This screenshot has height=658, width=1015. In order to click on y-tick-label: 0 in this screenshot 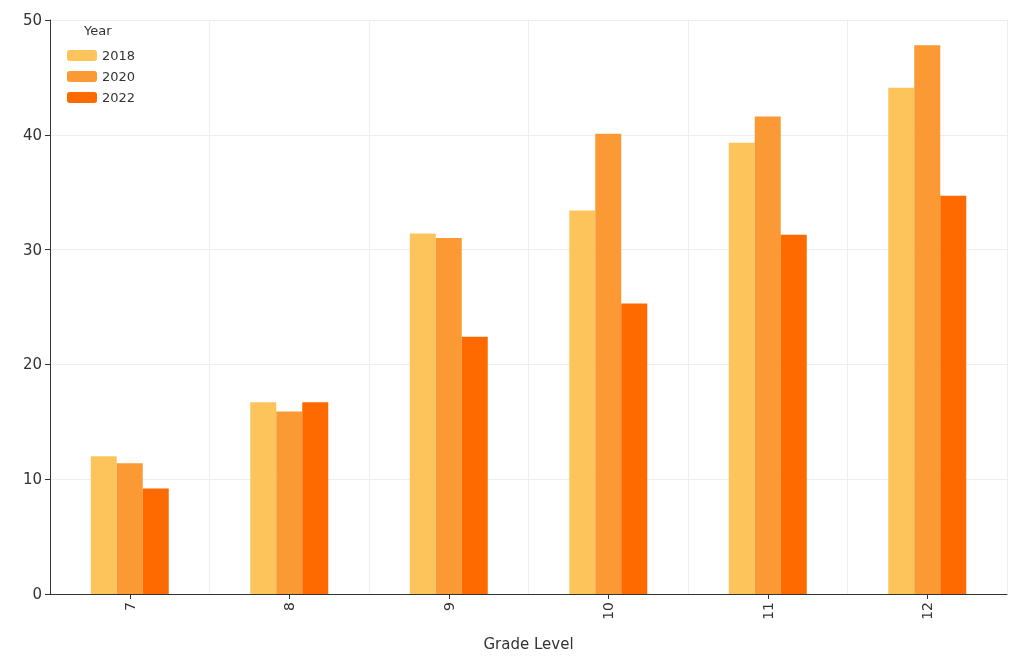, I will do `click(37, 594)`.